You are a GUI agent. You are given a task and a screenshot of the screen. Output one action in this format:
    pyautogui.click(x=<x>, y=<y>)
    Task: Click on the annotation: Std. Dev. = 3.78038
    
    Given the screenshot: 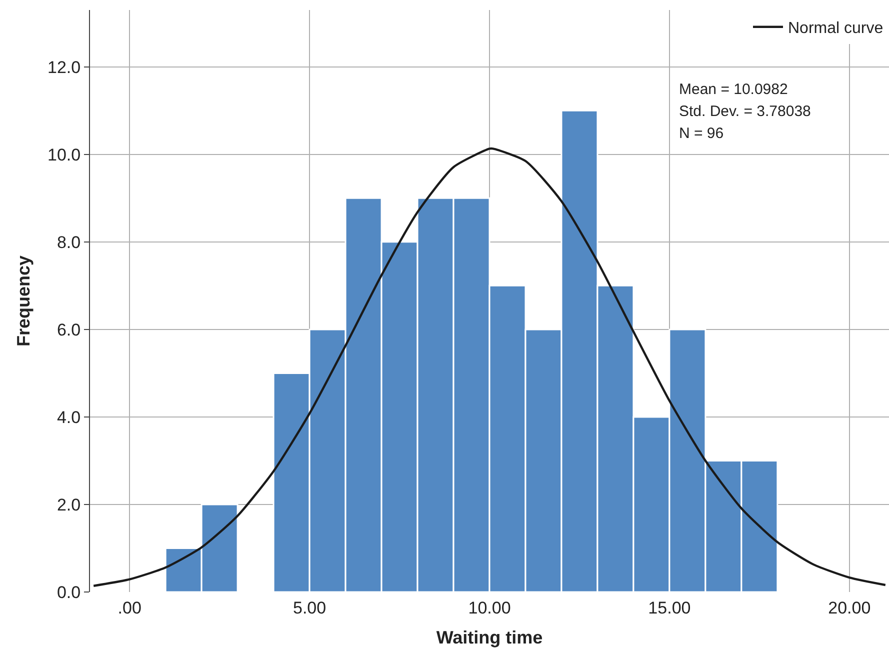 What is the action you would take?
    pyautogui.click(x=745, y=111)
    